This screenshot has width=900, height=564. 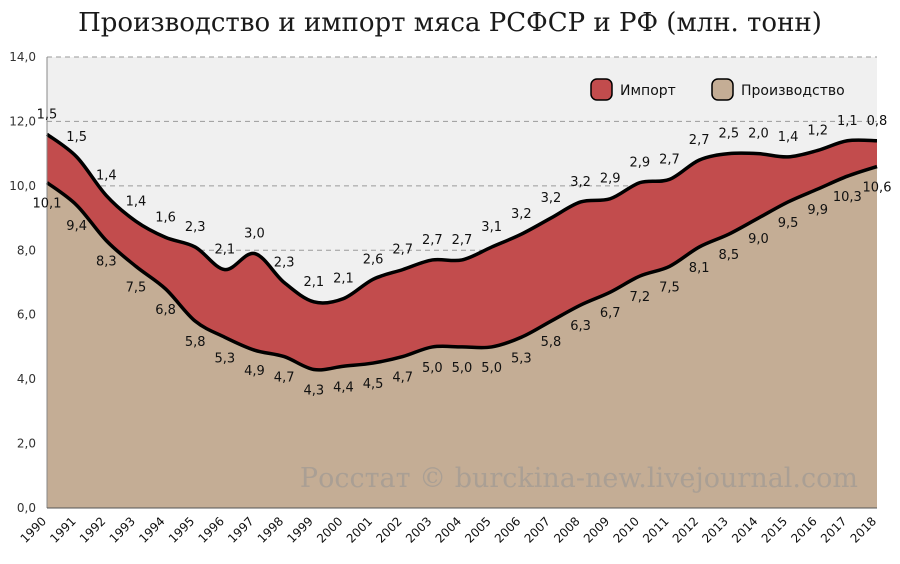 What do you see at coordinates (817, 130) in the screenshot?
I see `import-data-label: 1,2` at bounding box center [817, 130].